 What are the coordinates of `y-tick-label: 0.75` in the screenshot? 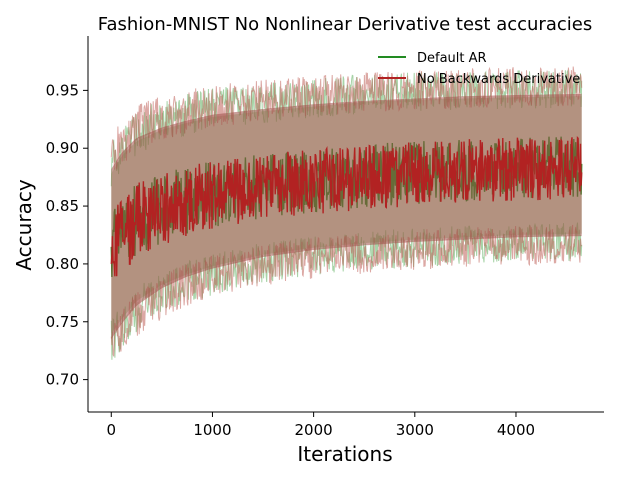 It's located at (62, 322).